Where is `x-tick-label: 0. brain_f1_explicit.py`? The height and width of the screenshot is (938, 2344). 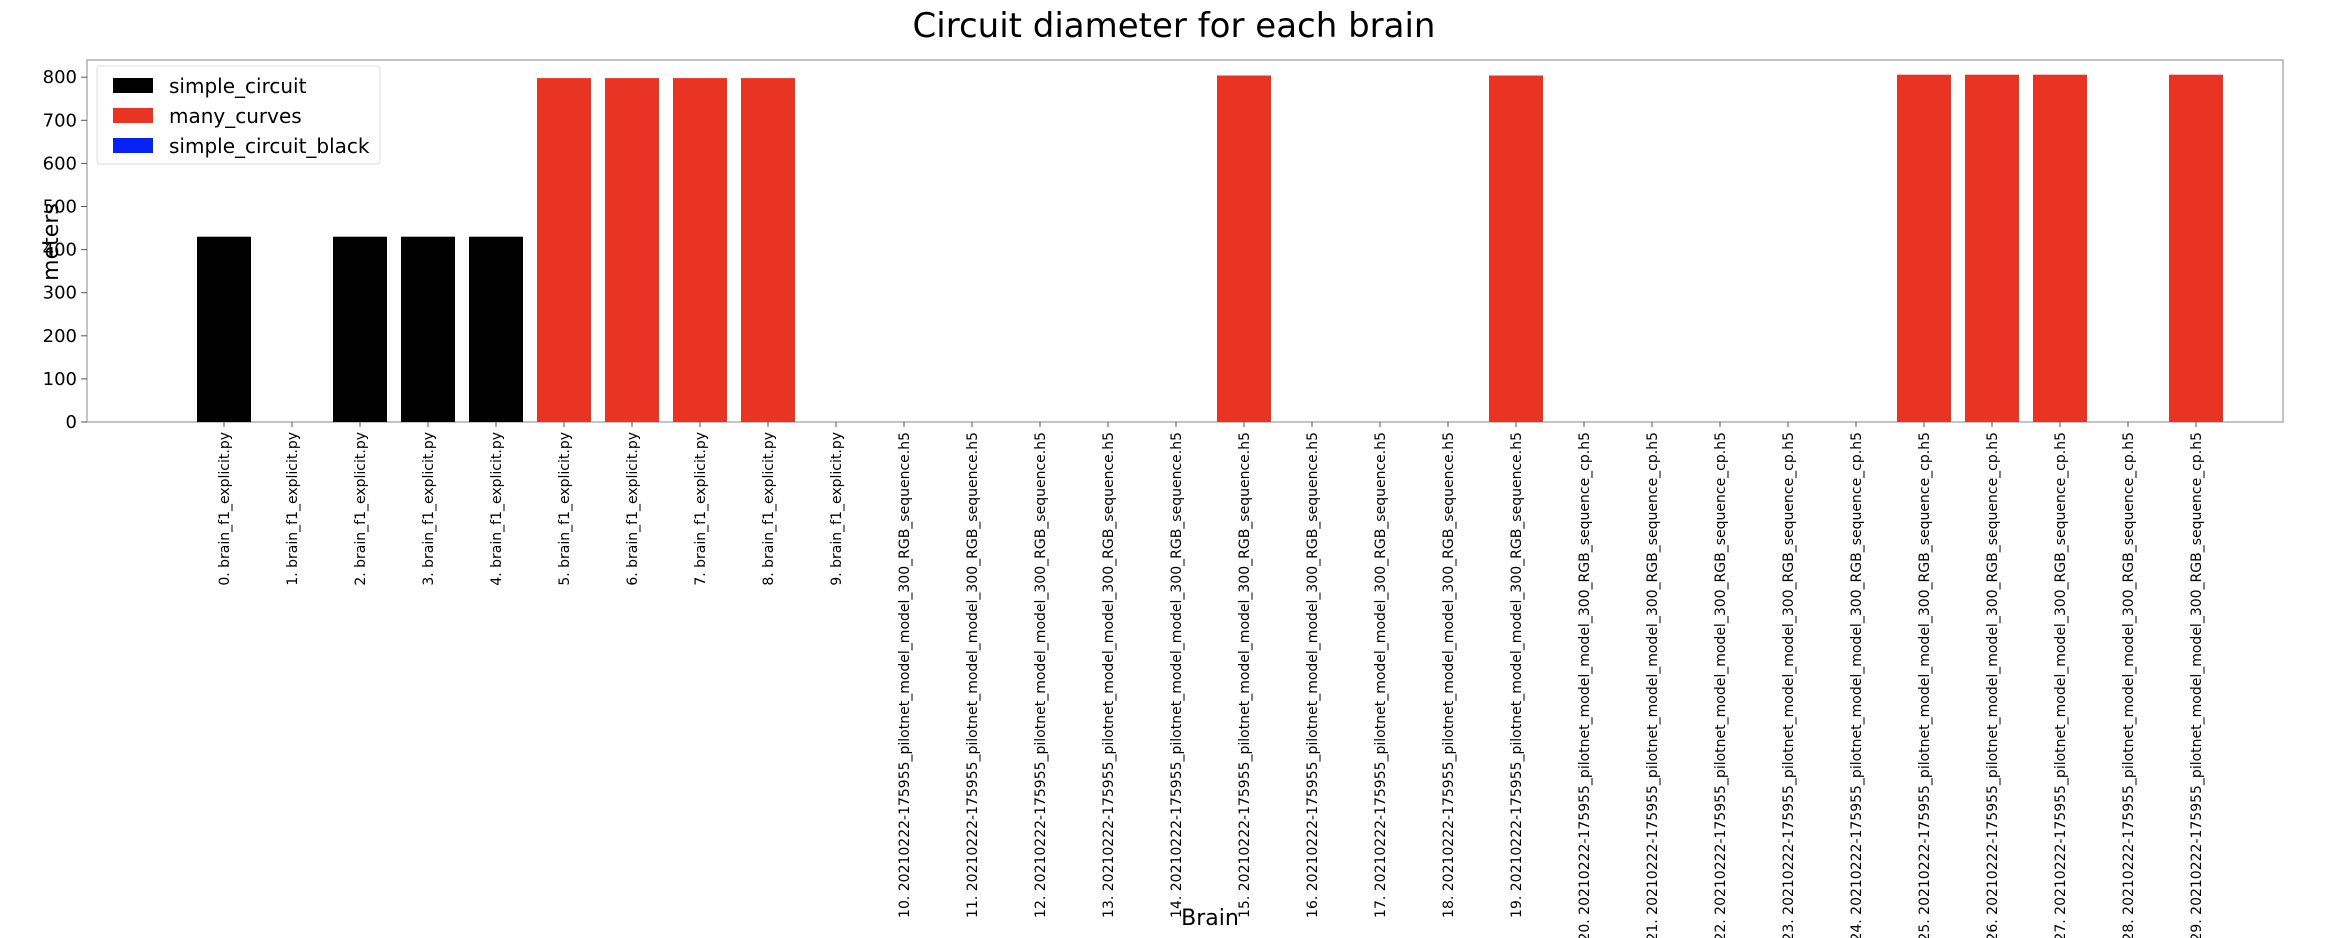
x-tick-label: 0. brain_f1_explicit.py is located at coordinates (225, 509).